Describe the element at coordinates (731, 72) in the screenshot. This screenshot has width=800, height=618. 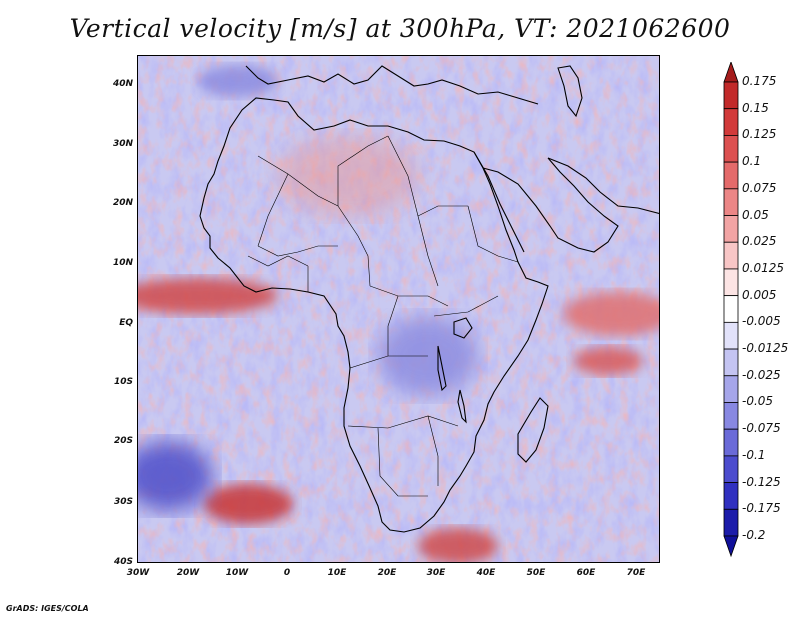
I see `colorbar-max-arrow` at that location.